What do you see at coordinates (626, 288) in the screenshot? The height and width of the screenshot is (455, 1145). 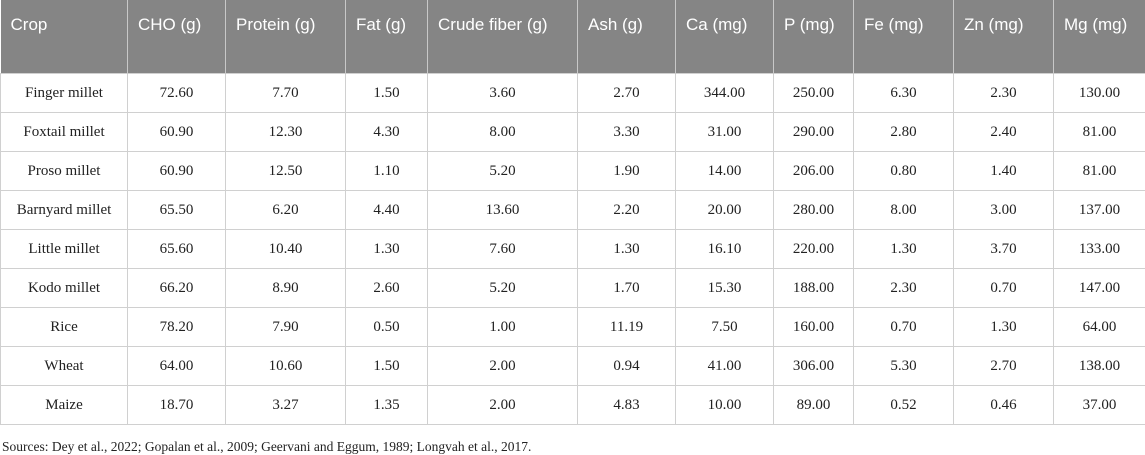 I see `table-cell: 1.70` at bounding box center [626, 288].